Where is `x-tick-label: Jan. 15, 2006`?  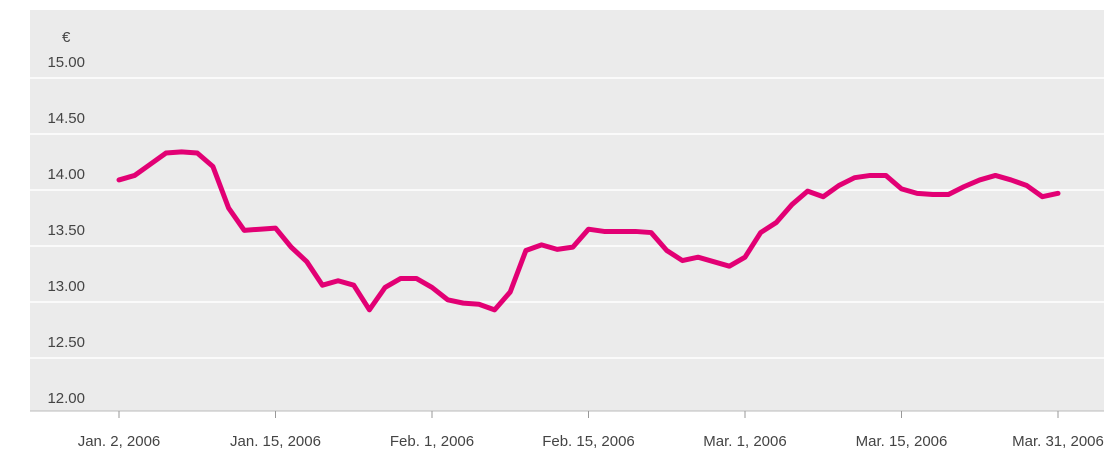
x-tick-label: Jan. 15, 2006 is located at coordinates (275, 441).